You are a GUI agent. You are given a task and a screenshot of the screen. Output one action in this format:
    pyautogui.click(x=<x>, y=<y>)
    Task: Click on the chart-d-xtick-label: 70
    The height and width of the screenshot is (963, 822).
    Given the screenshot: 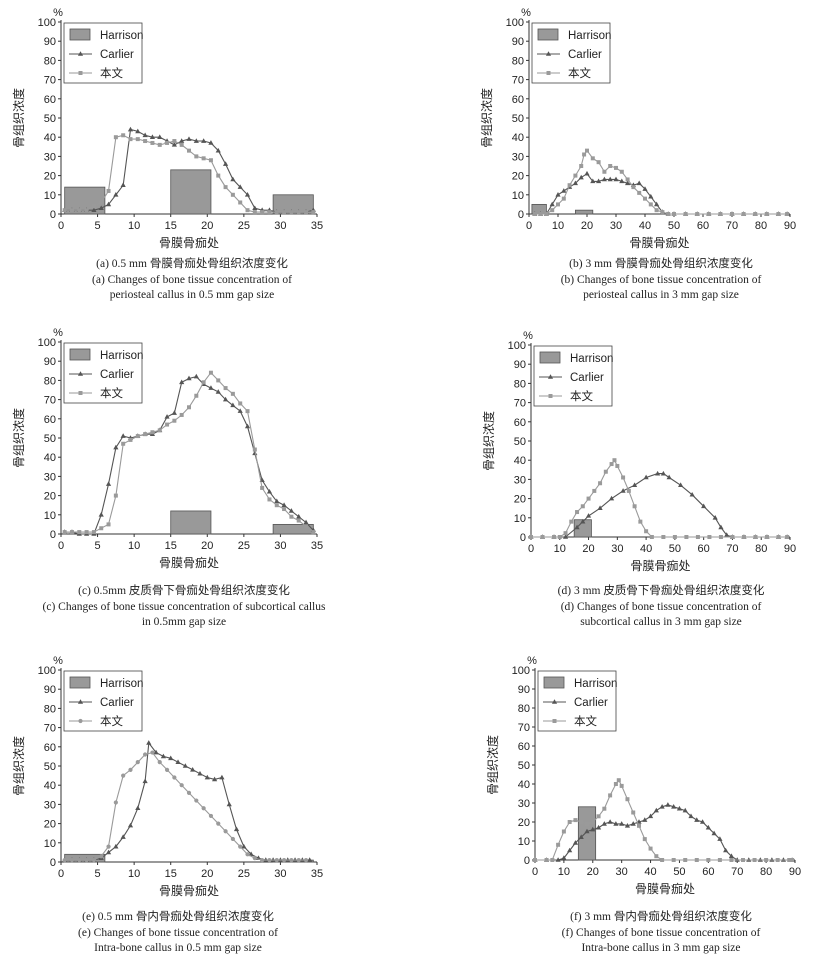 What is the action you would take?
    pyautogui.click(x=732, y=549)
    